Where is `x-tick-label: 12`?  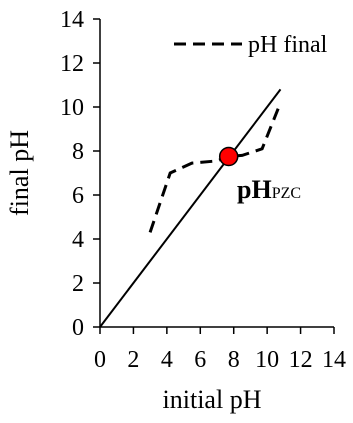
x-tick-label: 12 is located at coordinates (301, 360).